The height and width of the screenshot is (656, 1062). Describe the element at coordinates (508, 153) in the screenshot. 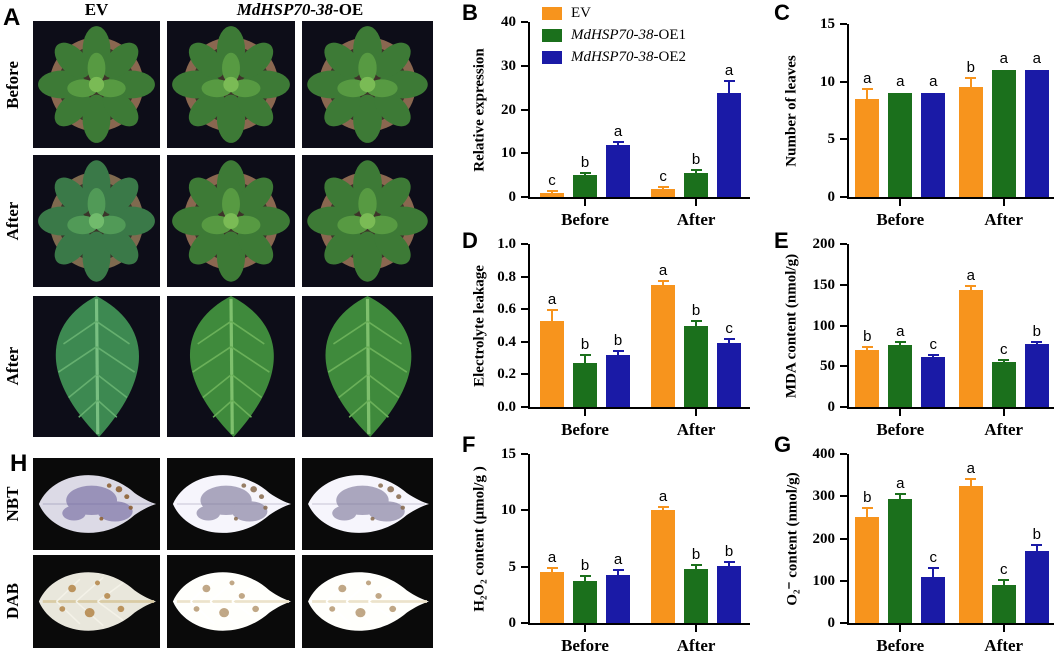

I see `y-tick-label: 10` at that location.